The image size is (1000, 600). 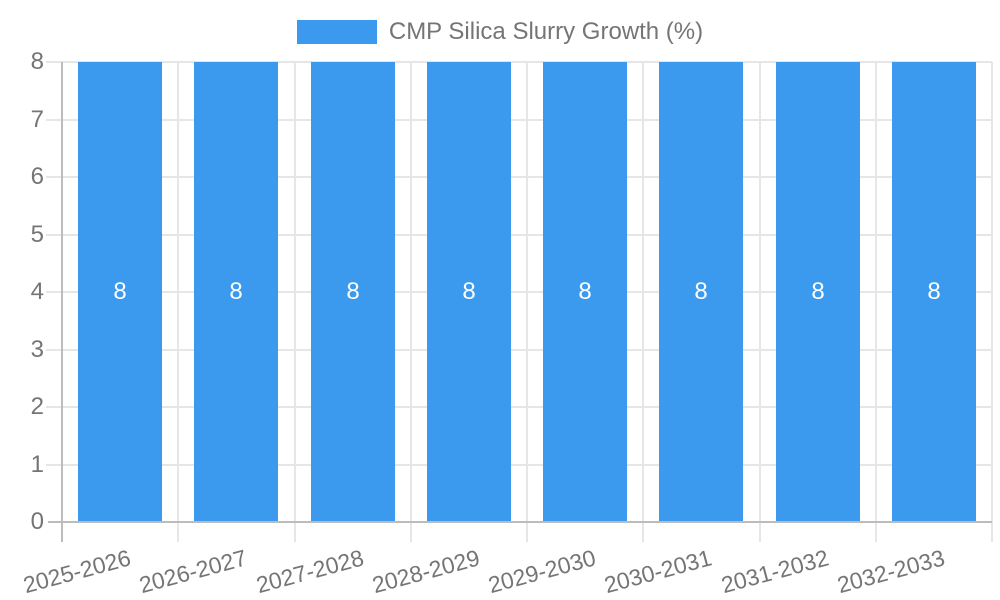 I want to click on y-axis-tick-label: 4, so click(x=37, y=291).